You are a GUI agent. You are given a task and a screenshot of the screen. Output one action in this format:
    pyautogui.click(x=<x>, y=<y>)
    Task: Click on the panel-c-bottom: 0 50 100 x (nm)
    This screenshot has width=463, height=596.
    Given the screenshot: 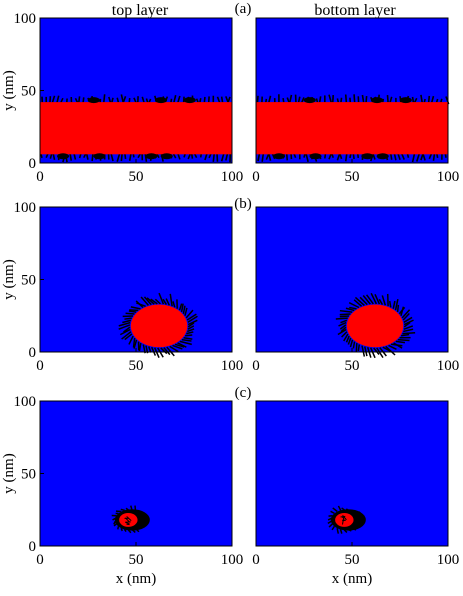 What is the action you would take?
    pyautogui.click(x=355, y=493)
    